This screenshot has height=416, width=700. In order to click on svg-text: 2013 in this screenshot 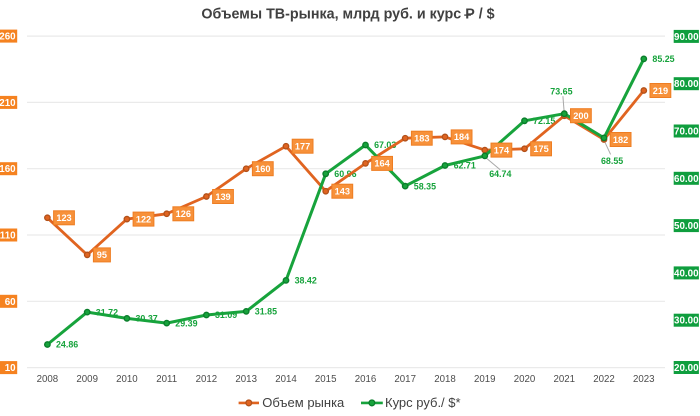, I will do `click(246, 379)`.